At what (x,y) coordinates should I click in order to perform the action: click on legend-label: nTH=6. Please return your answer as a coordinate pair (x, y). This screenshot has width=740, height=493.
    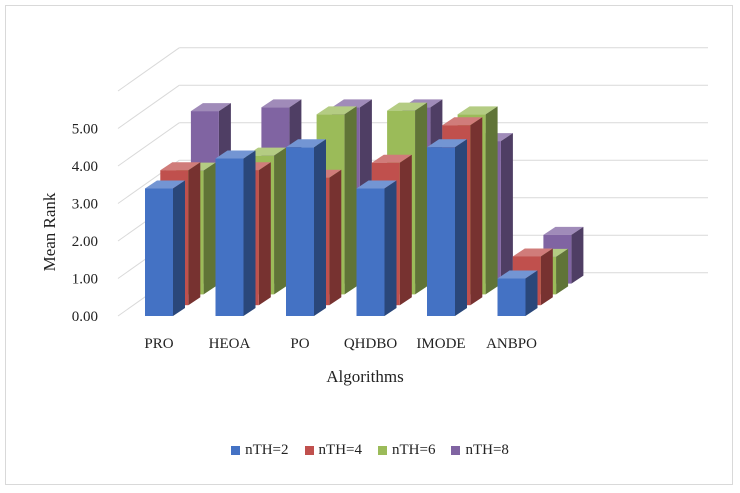
    Looking at the image, I should click on (414, 450).